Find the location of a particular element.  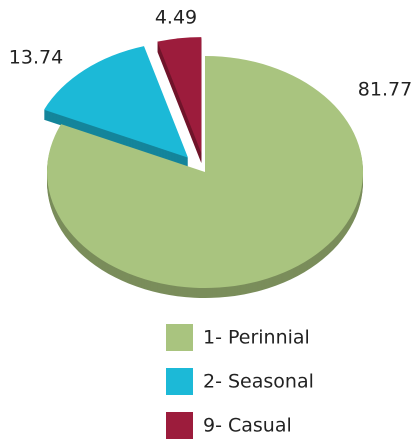

legend-label: 2- Seasonal is located at coordinates (258, 382).